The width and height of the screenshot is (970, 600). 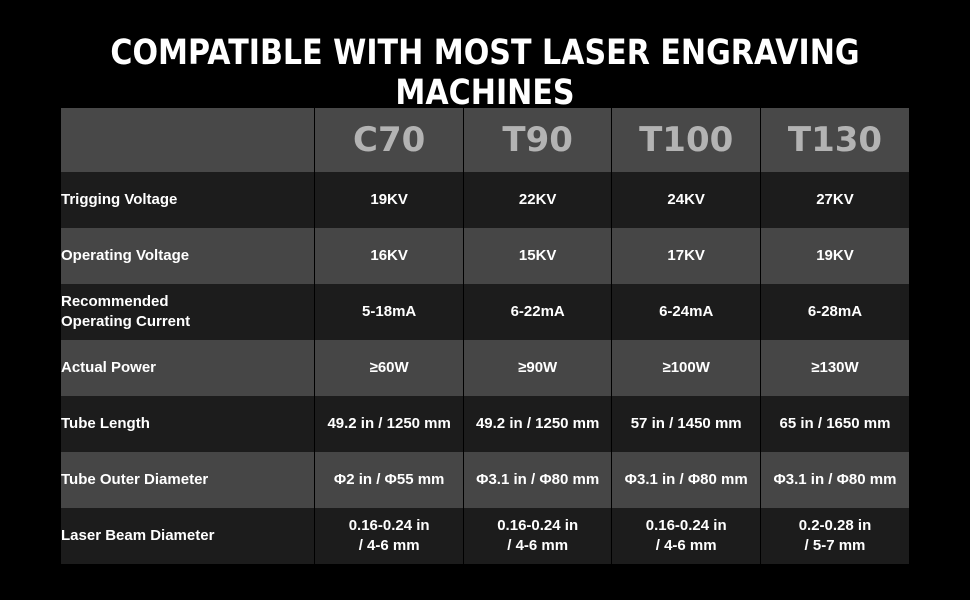 I want to click on cell-value-line: / 5-7 mm, so click(x=835, y=545).